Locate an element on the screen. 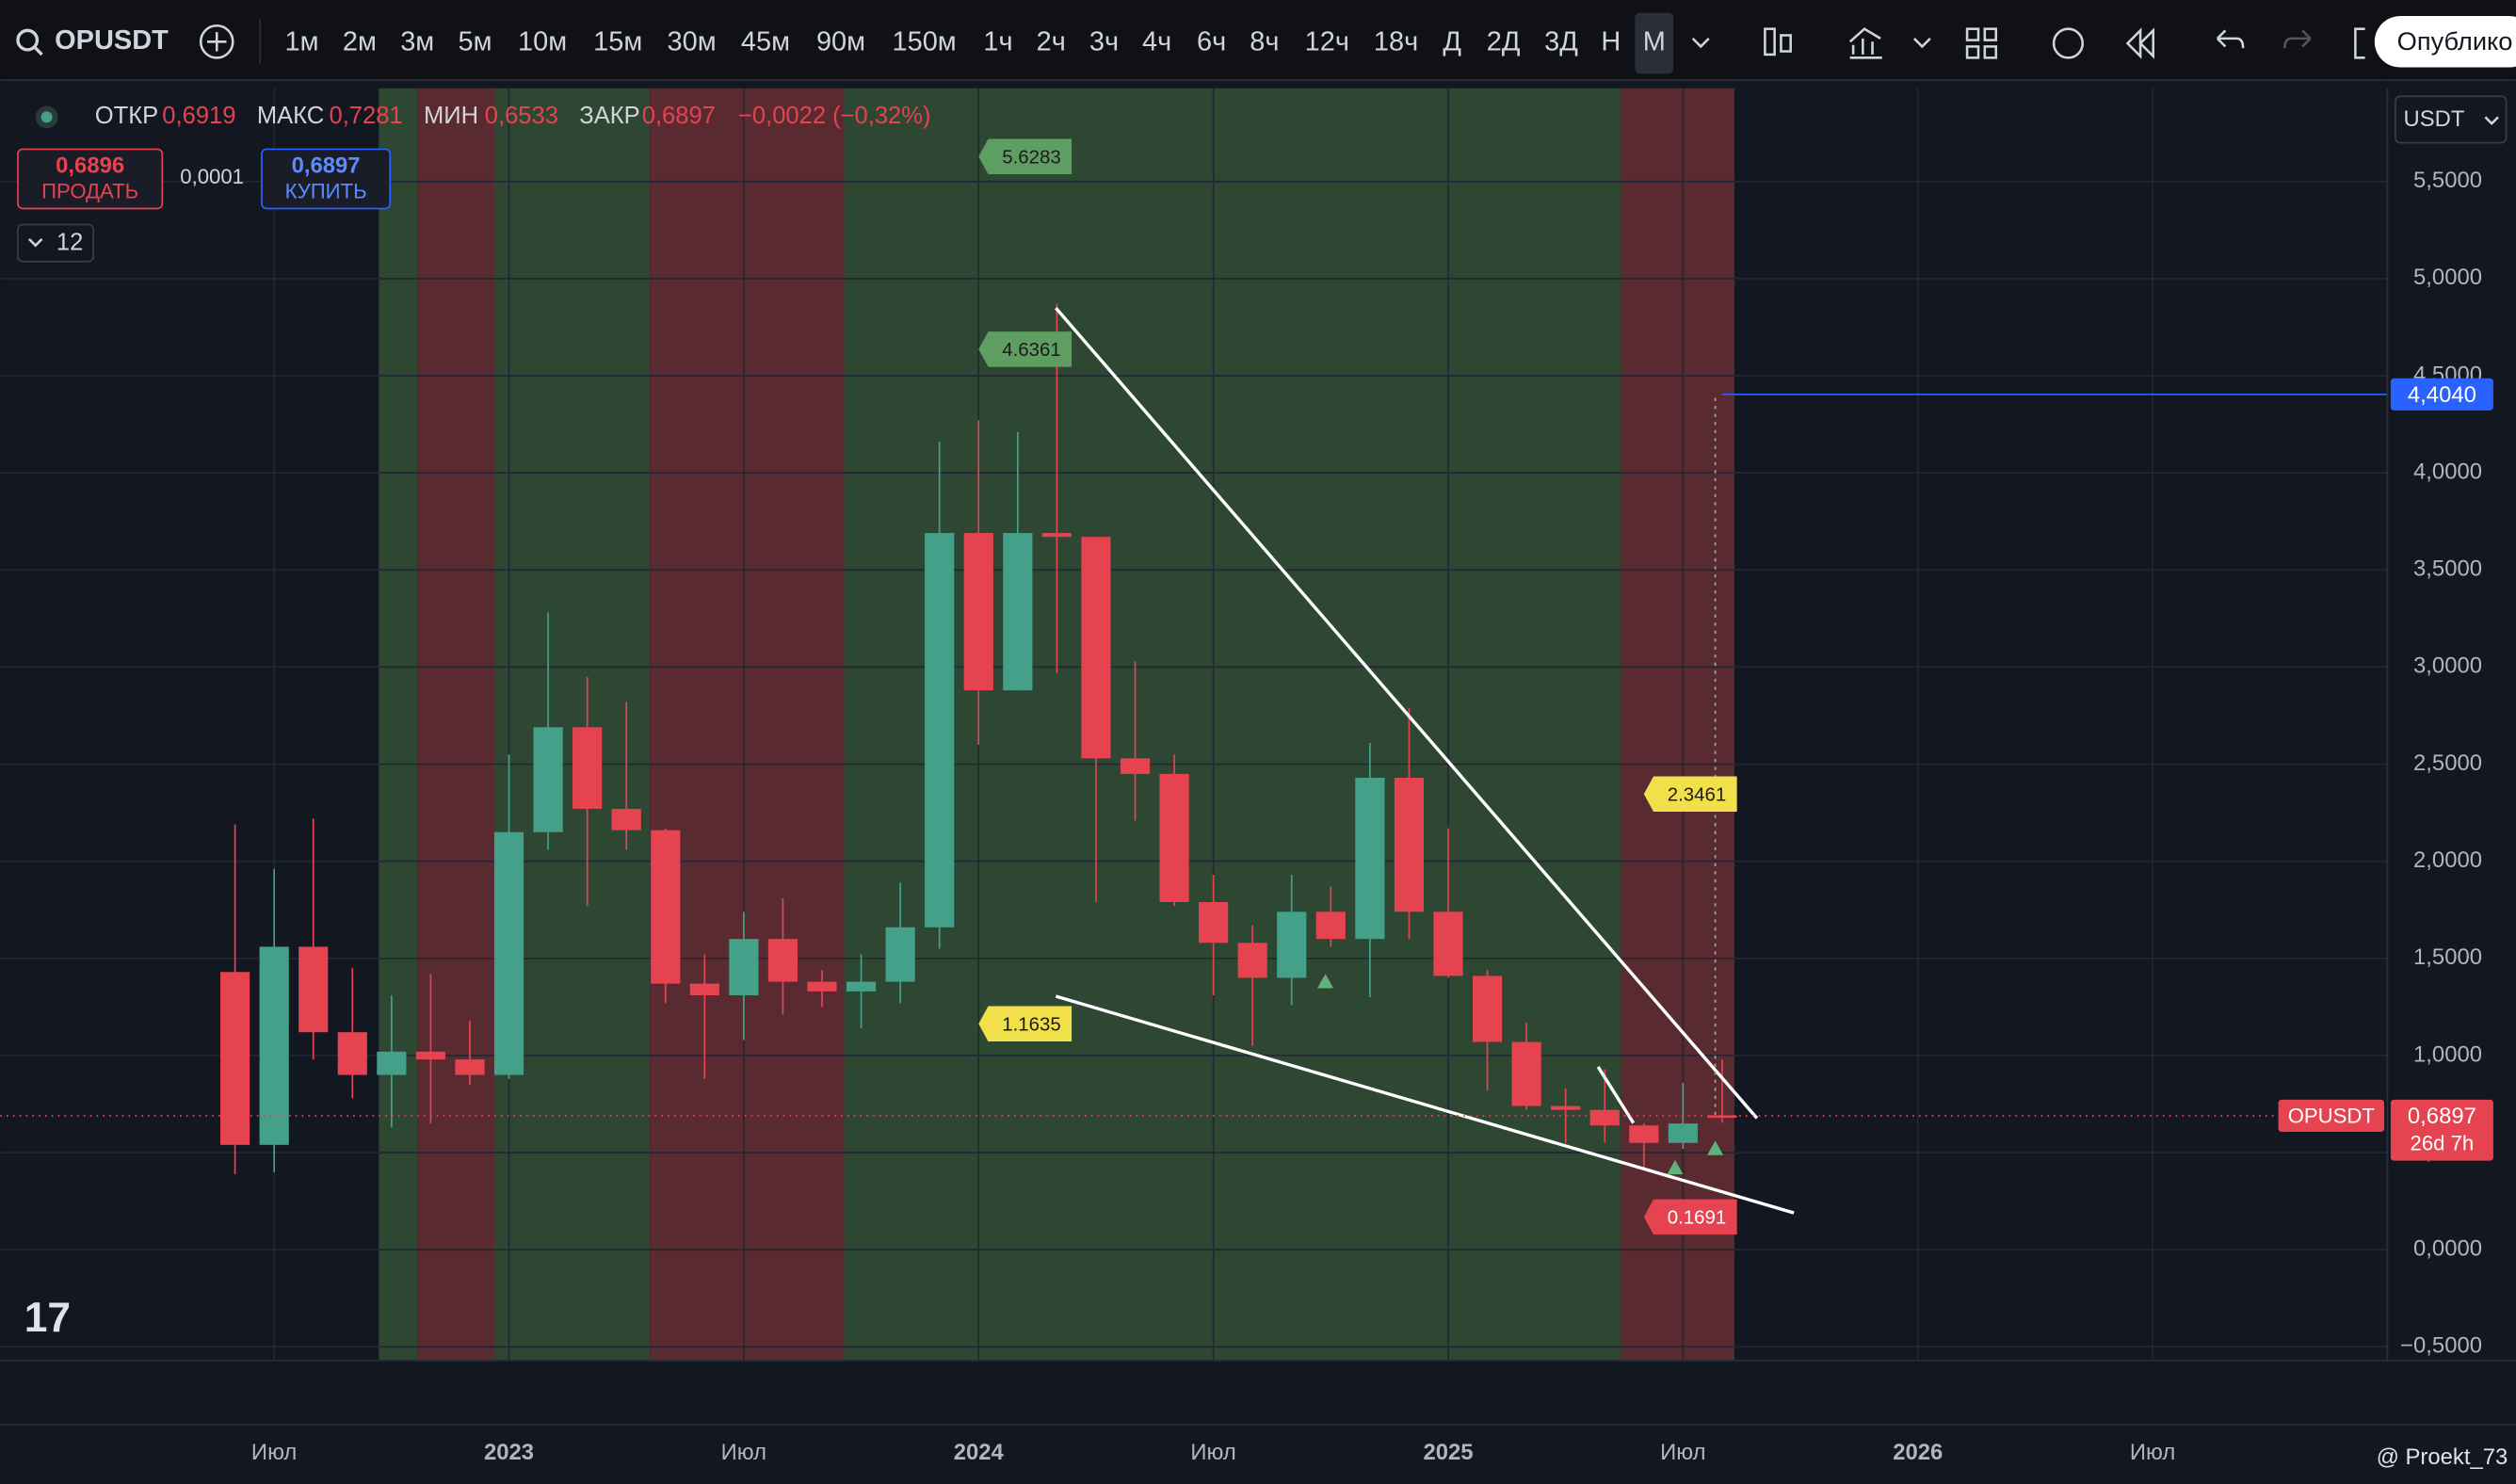 The width and height of the screenshot is (2516, 1484). y-tick-label: 2,0000 is located at coordinates (2447, 860).